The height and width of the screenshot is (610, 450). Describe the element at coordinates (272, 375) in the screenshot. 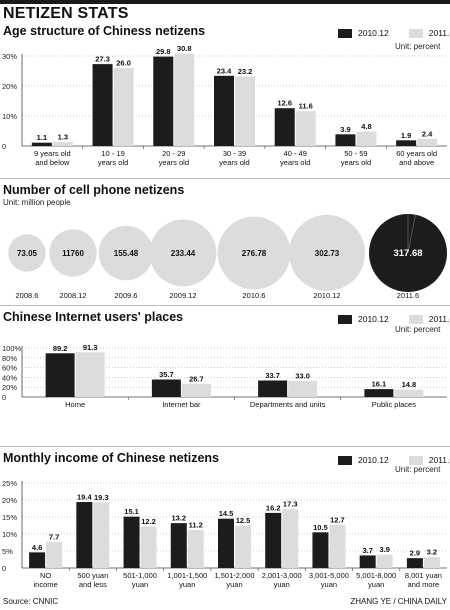

I see `data-label: 33.7` at that location.